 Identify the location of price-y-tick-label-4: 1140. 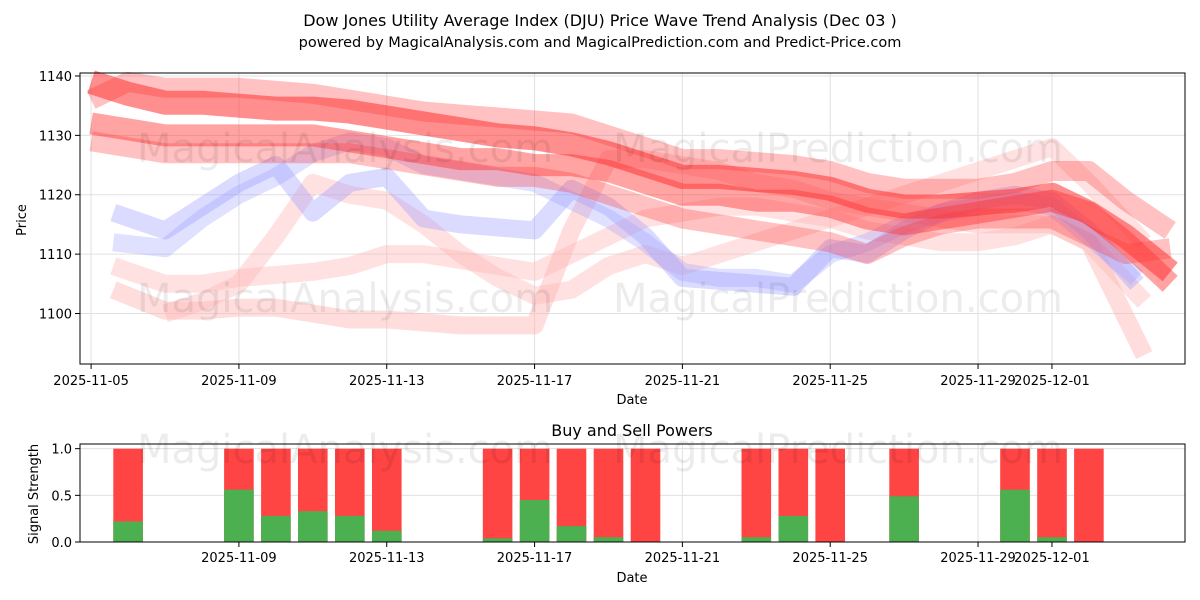
(55, 77).